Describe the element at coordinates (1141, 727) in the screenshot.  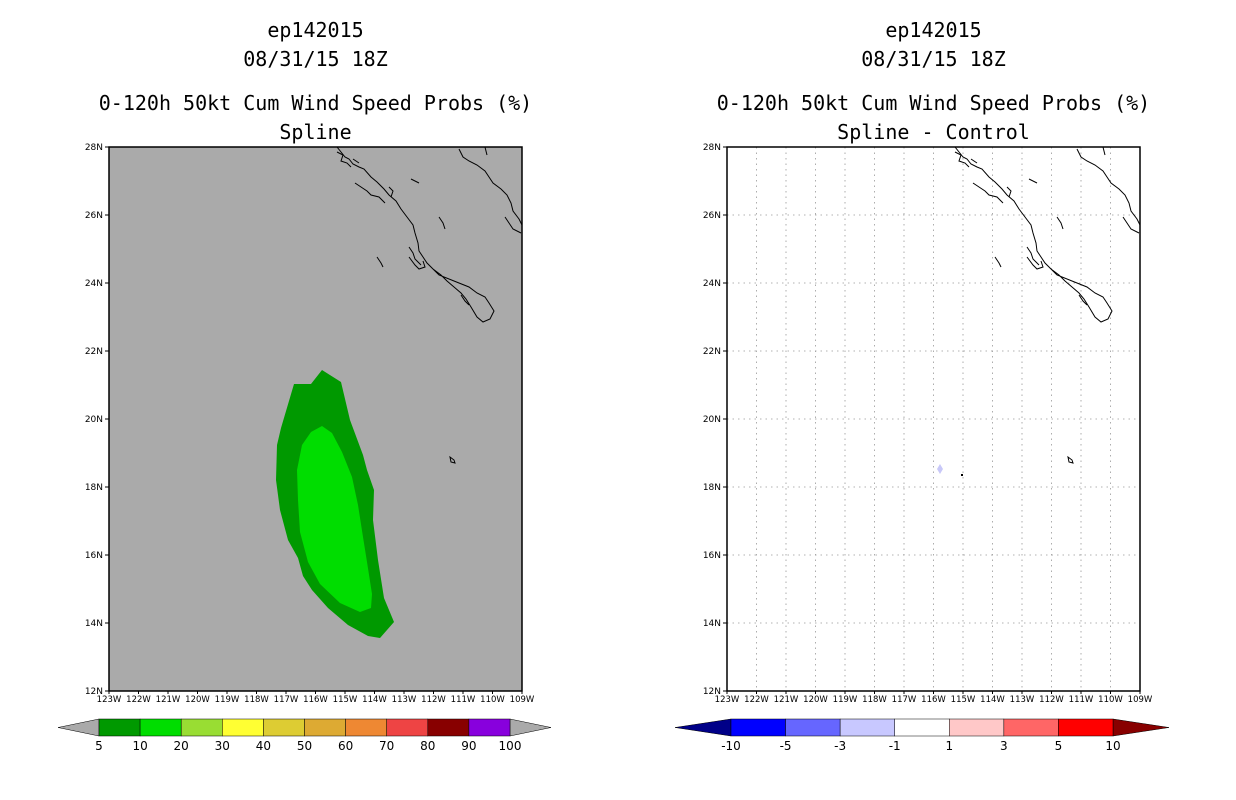
I see `colorbar-high-end` at that location.